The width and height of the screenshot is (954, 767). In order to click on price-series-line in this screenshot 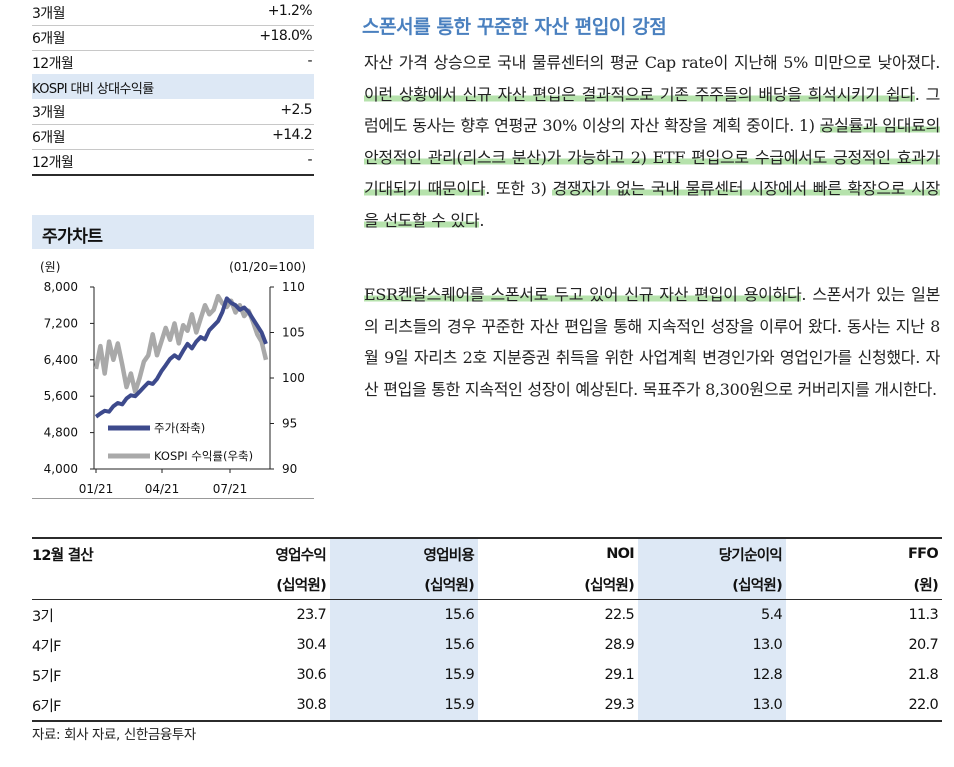, I will do `click(181, 357)`.